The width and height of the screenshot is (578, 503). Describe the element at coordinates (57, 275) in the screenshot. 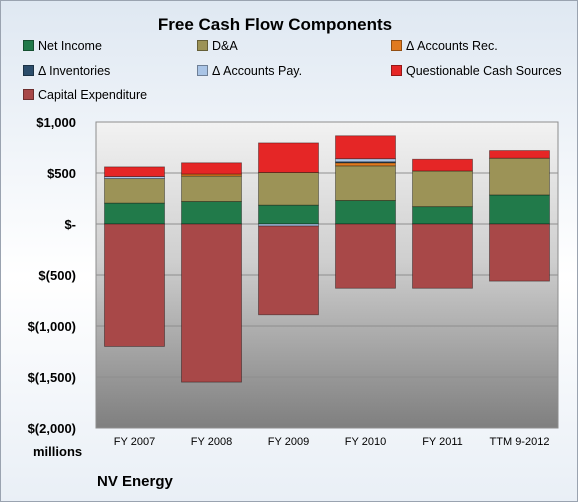

I see `y-tick-label: $(500)` at that location.